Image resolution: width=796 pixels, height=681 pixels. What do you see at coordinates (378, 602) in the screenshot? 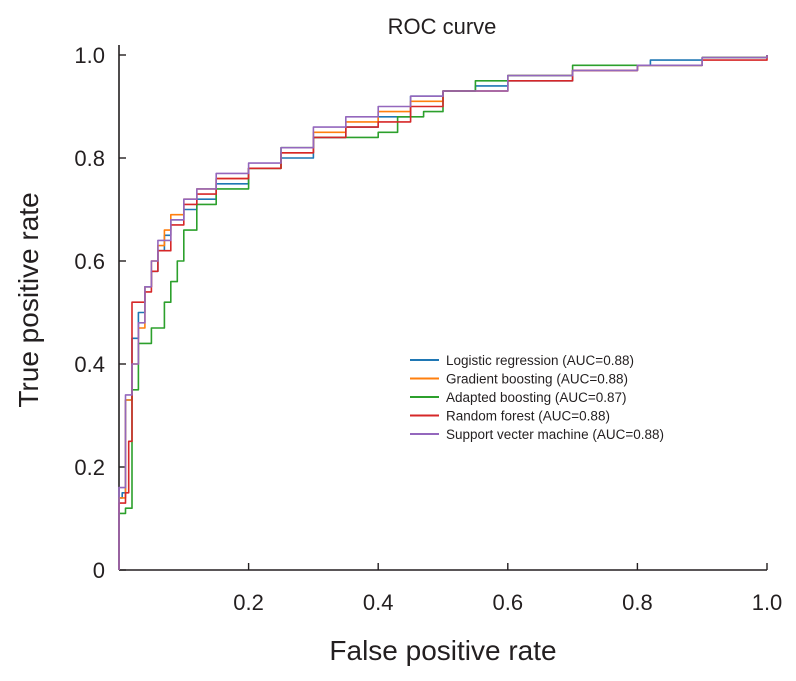
I see `x-tick-label: 0.4` at bounding box center [378, 602].